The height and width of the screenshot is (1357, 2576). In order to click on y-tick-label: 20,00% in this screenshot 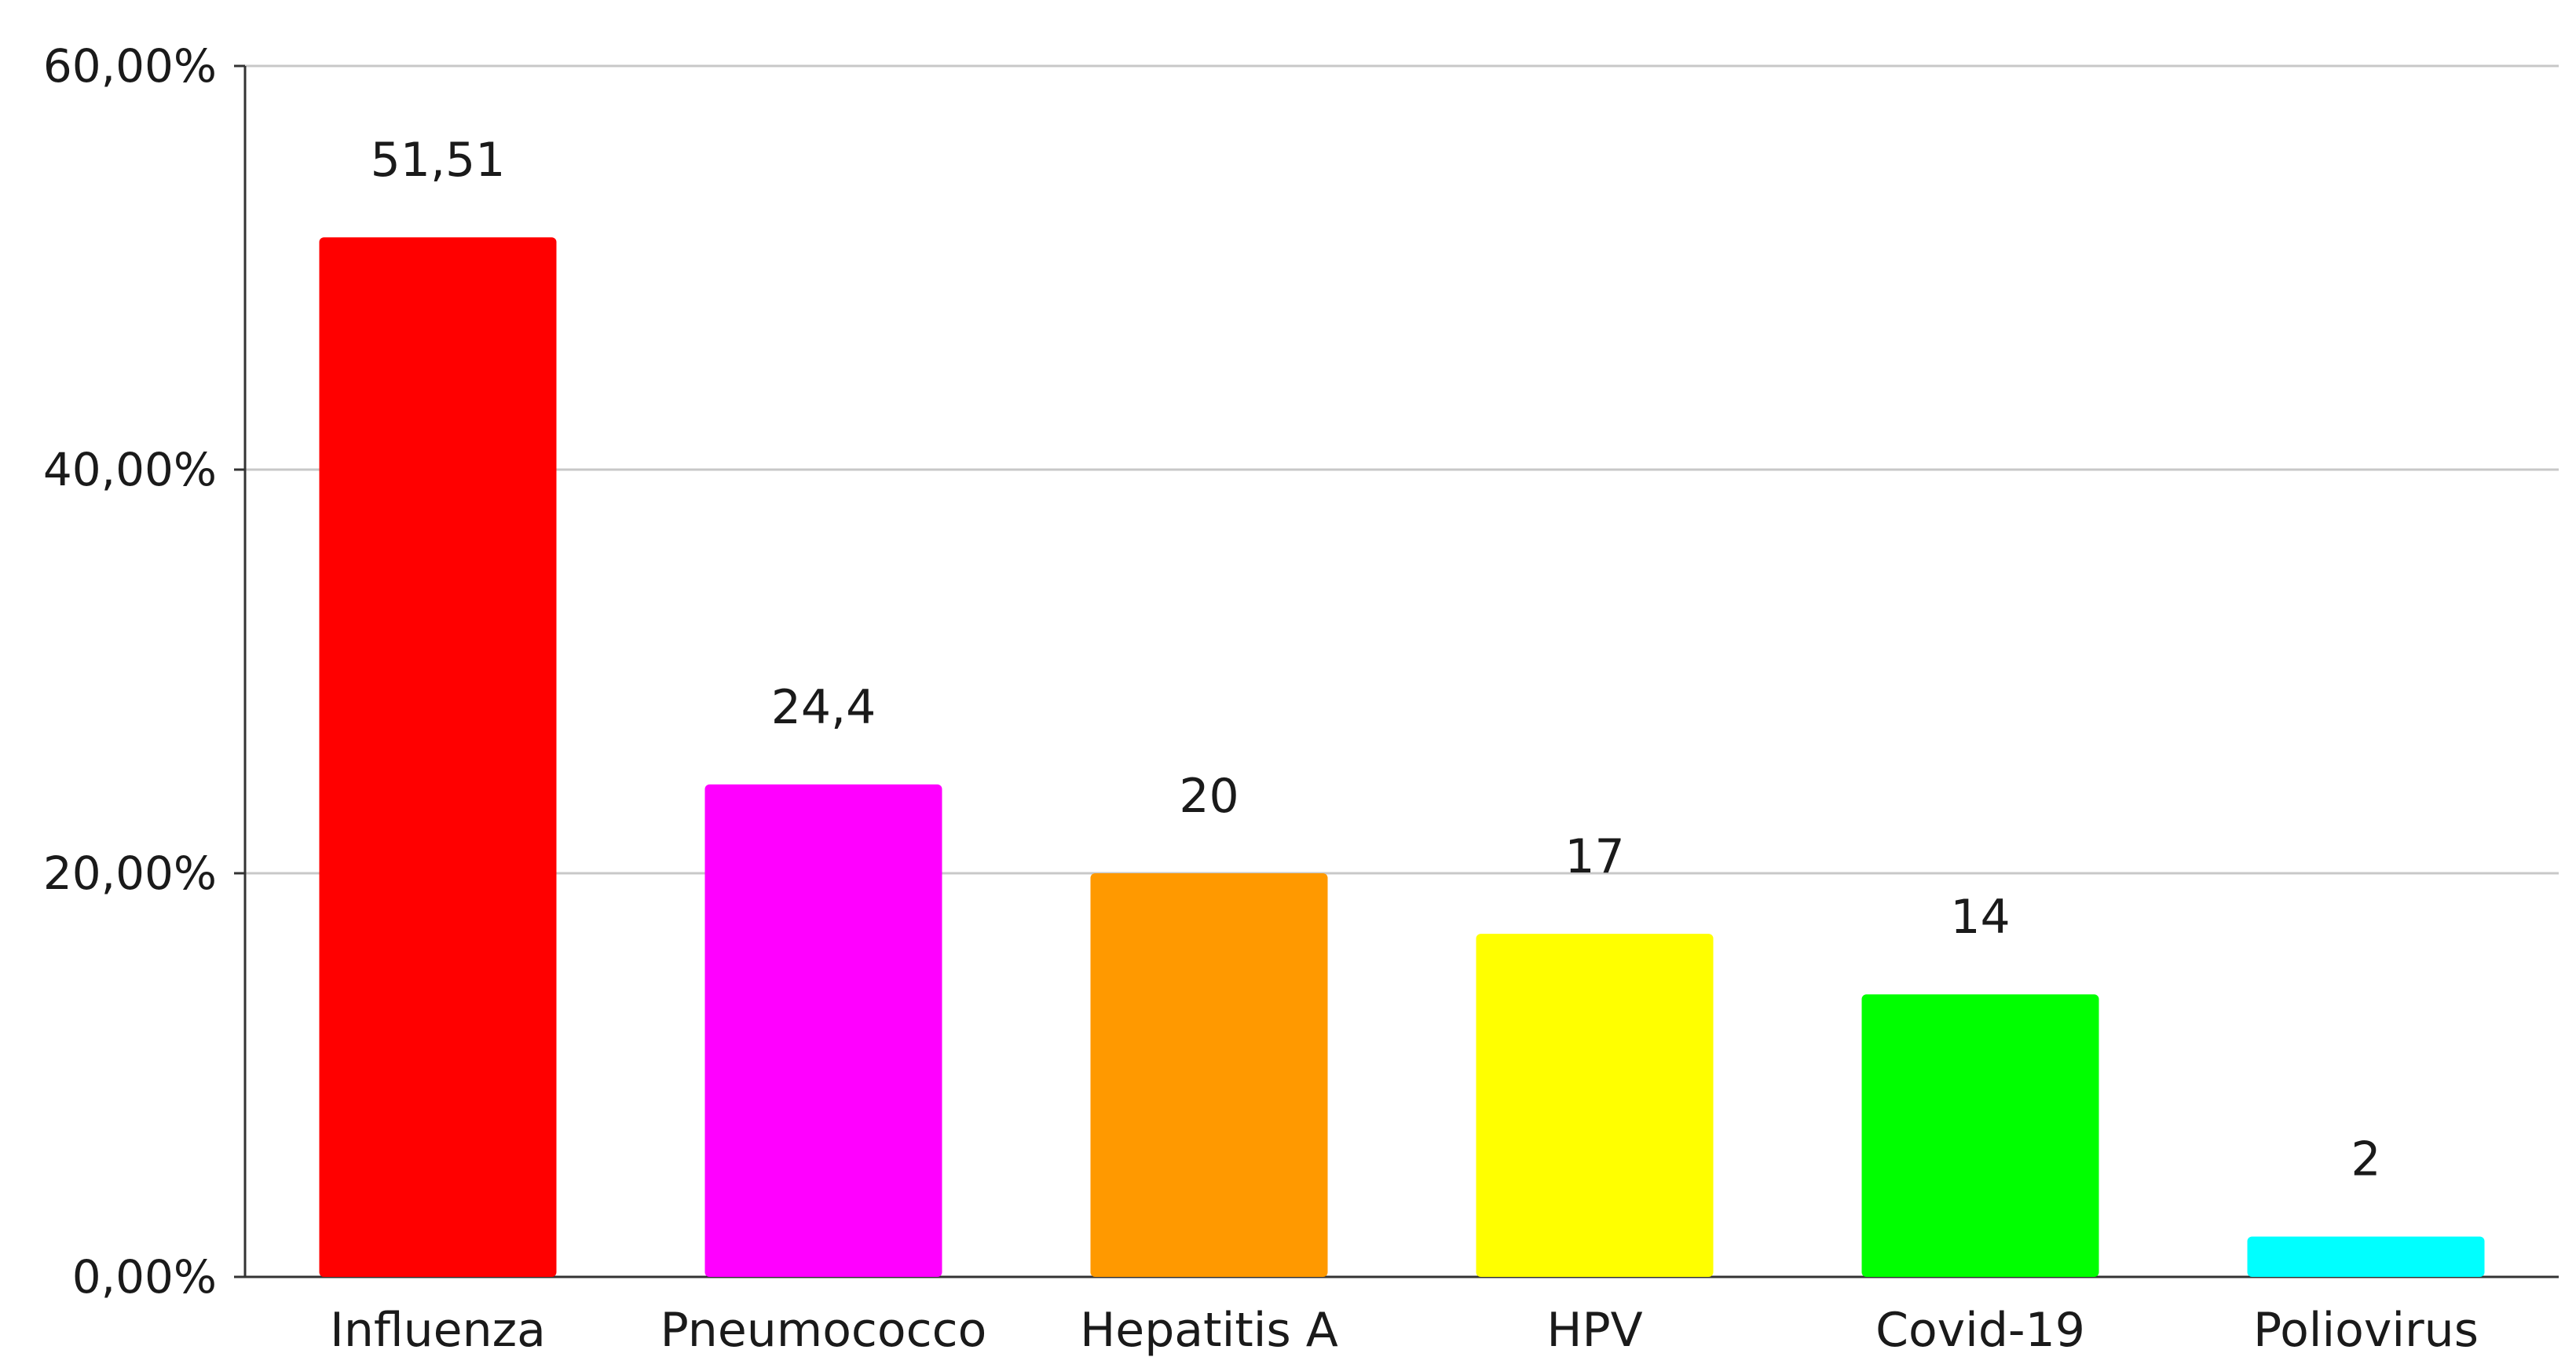, I will do `click(130, 873)`.